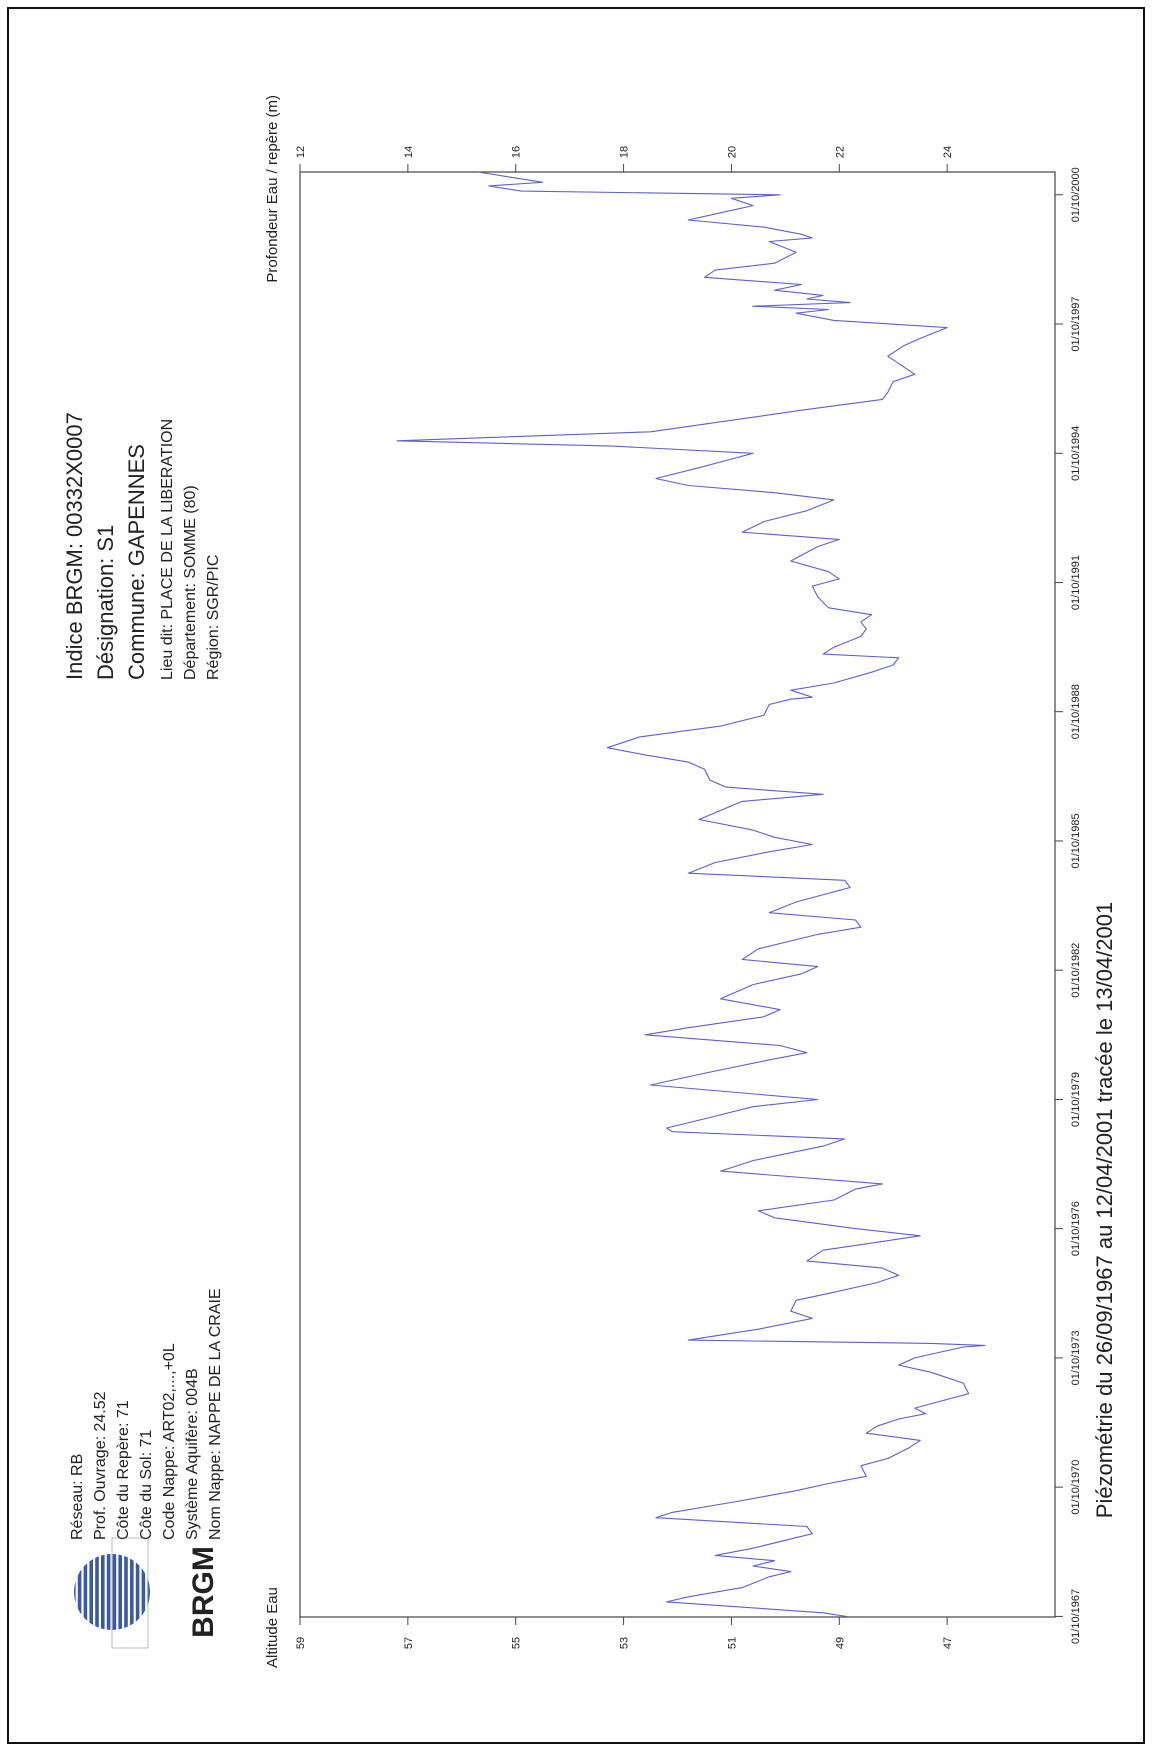  What do you see at coordinates (948, 1643) in the screenshot?
I see `y-left-tick-label: 47` at bounding box center [948, 1643].